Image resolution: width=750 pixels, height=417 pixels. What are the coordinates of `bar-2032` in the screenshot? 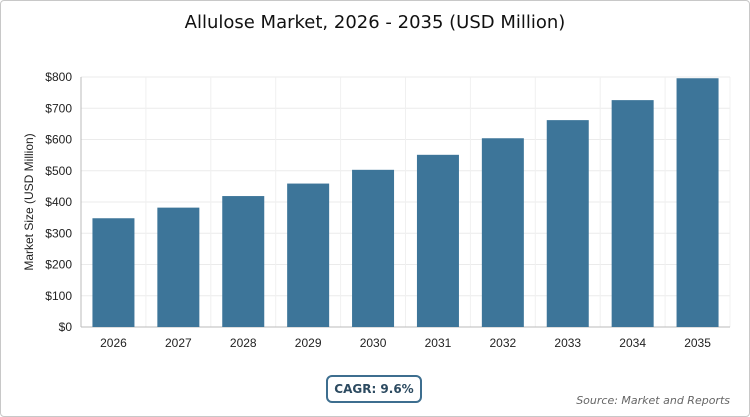 It's located at (502, 232).